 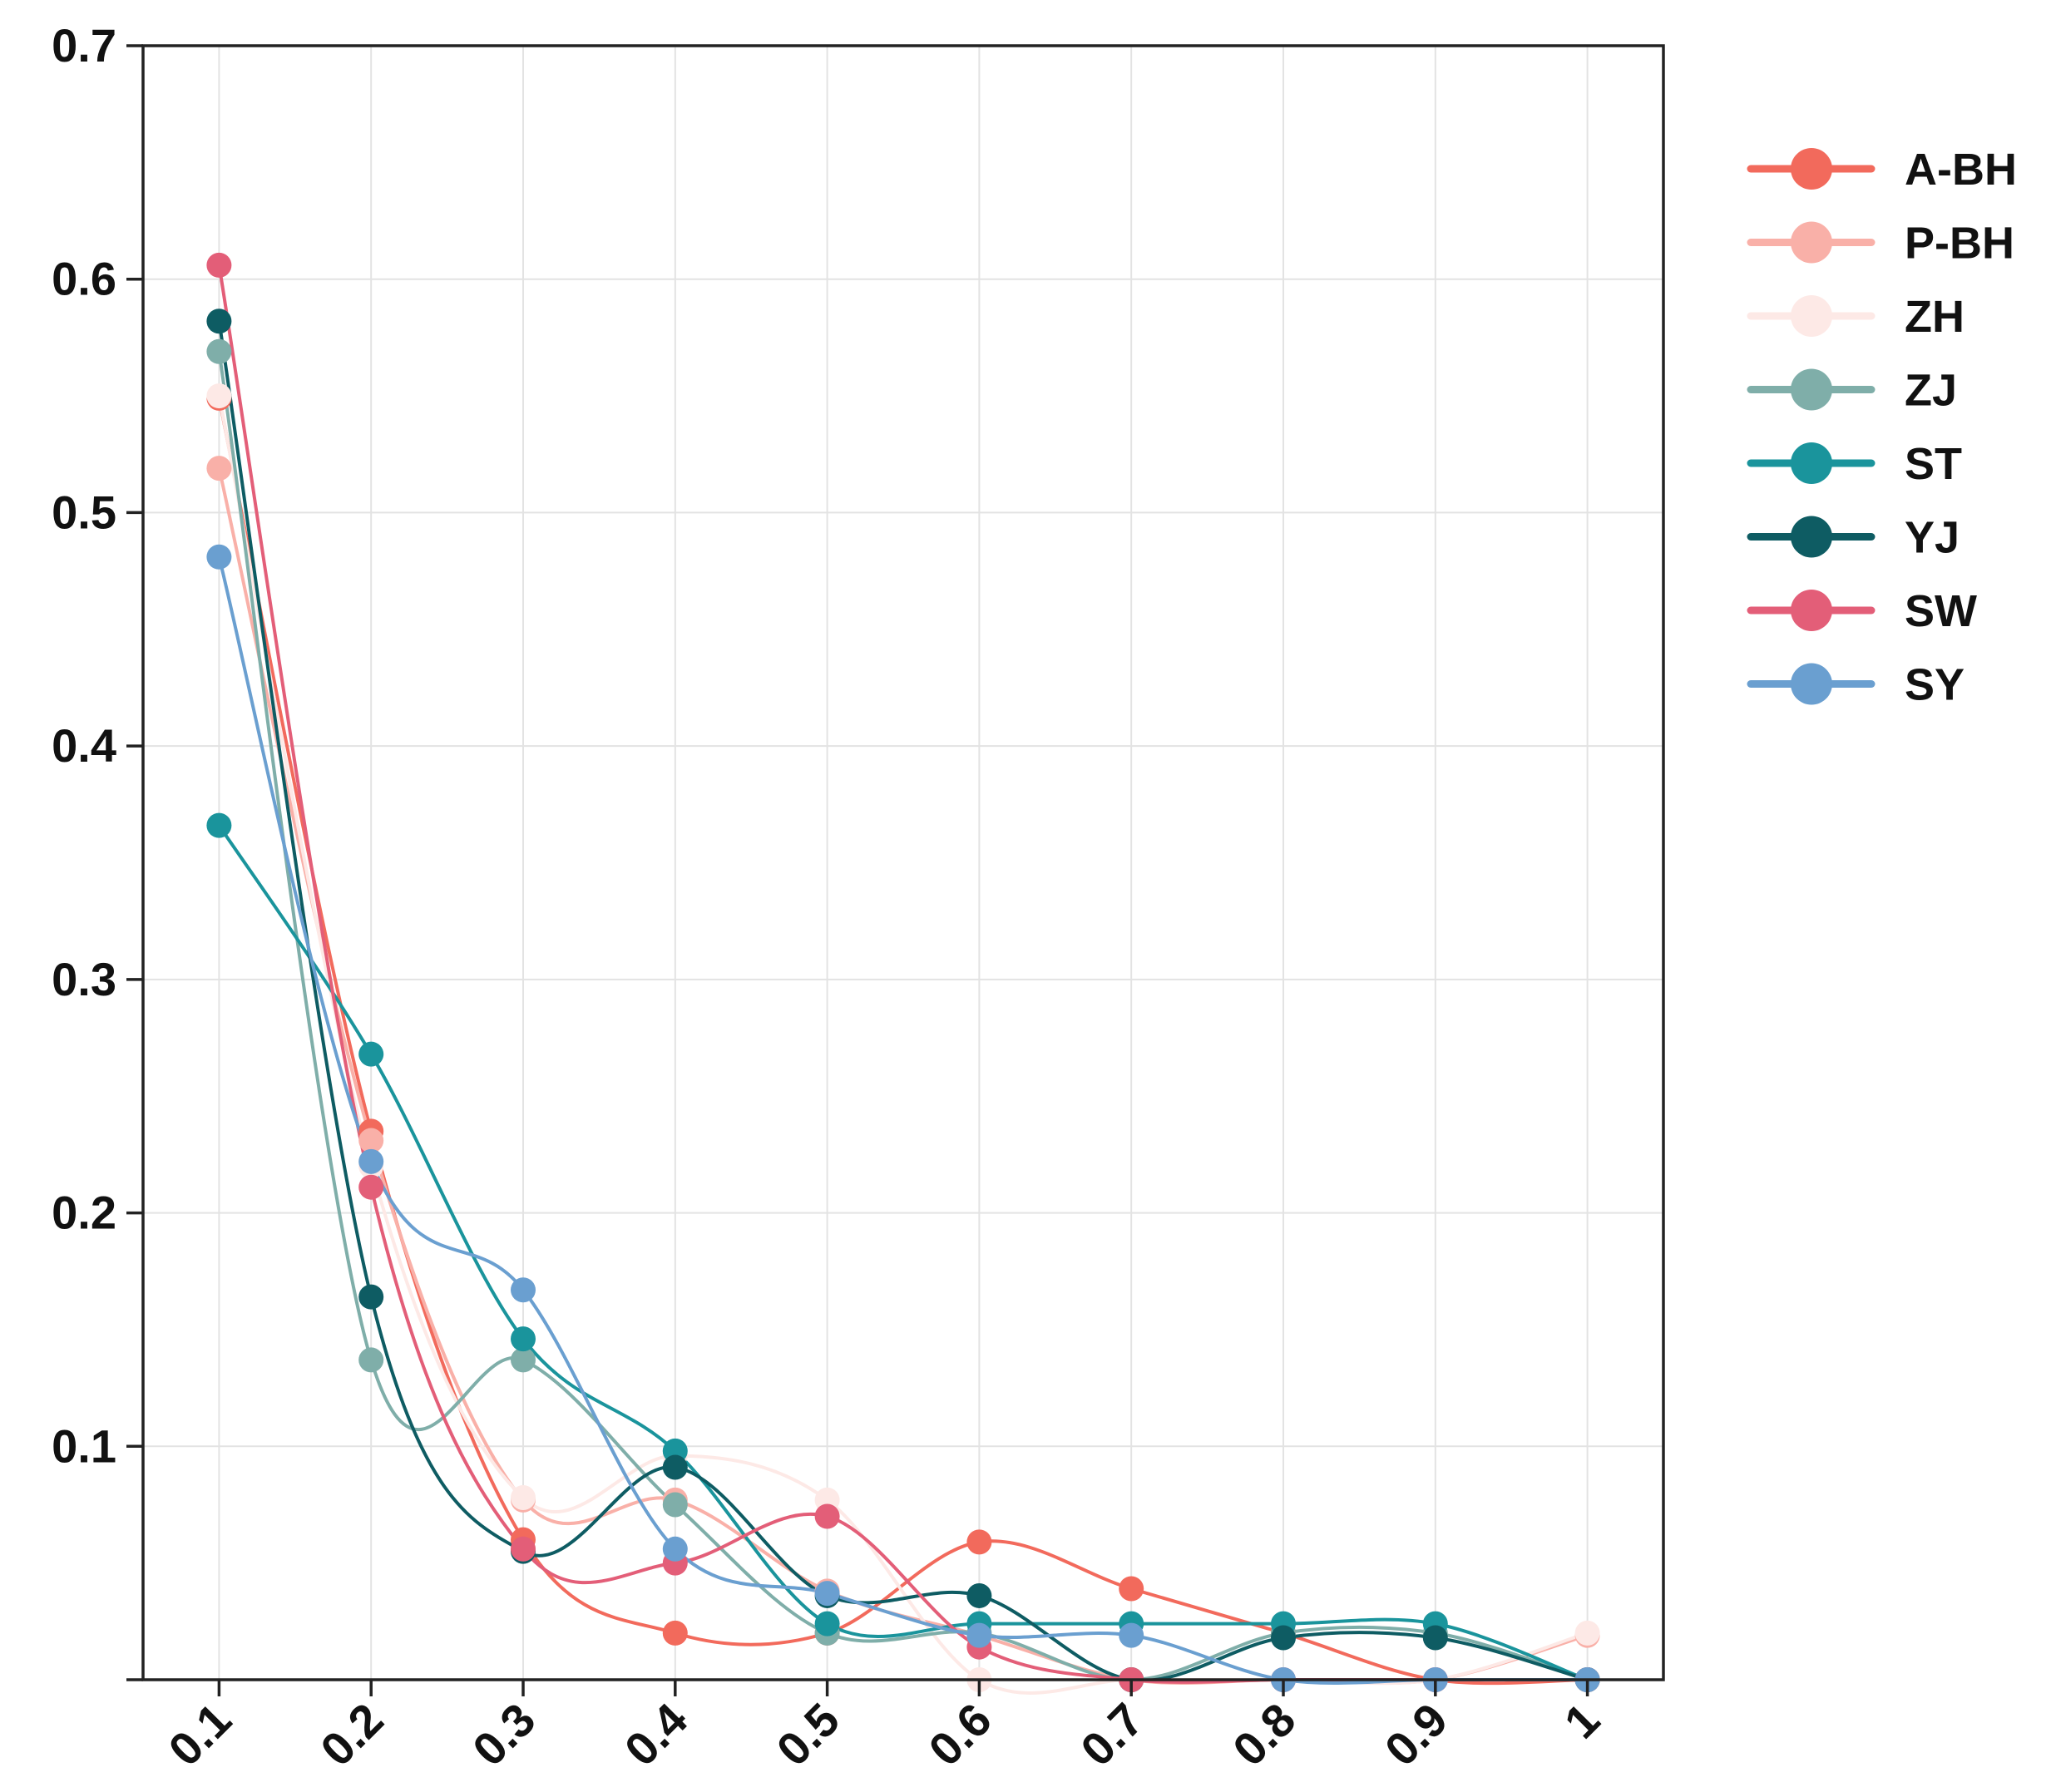 What do you see at coordinates (199, 1734) in the screenshot?
I see `x-tick-label: 0.1` at bounding box center [199, 1734].